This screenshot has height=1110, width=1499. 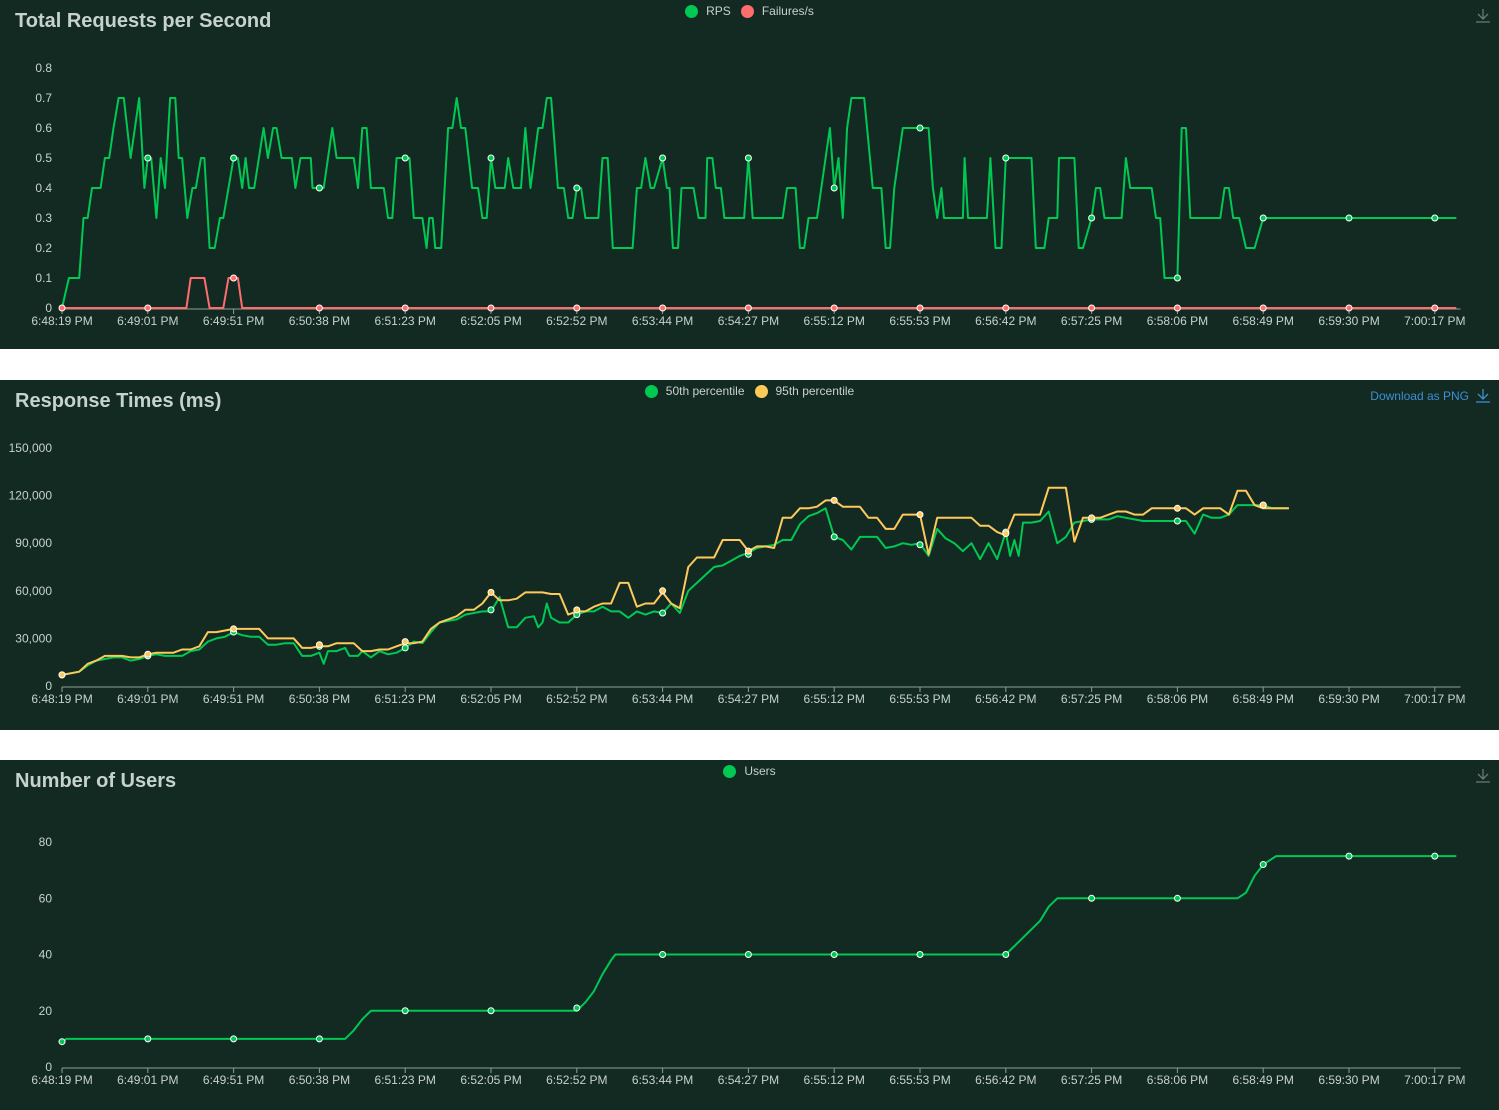 What do you see at coordinates (787, 11) in the screenshot?
I see `legend-label: Failures/s` at bounding box center [787, 11].